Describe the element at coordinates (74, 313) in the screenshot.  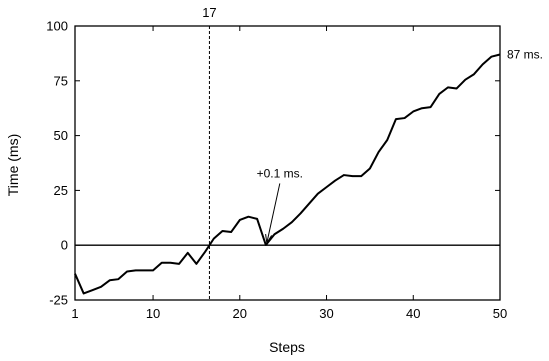
I see `x-tick-label: 1` at that location.